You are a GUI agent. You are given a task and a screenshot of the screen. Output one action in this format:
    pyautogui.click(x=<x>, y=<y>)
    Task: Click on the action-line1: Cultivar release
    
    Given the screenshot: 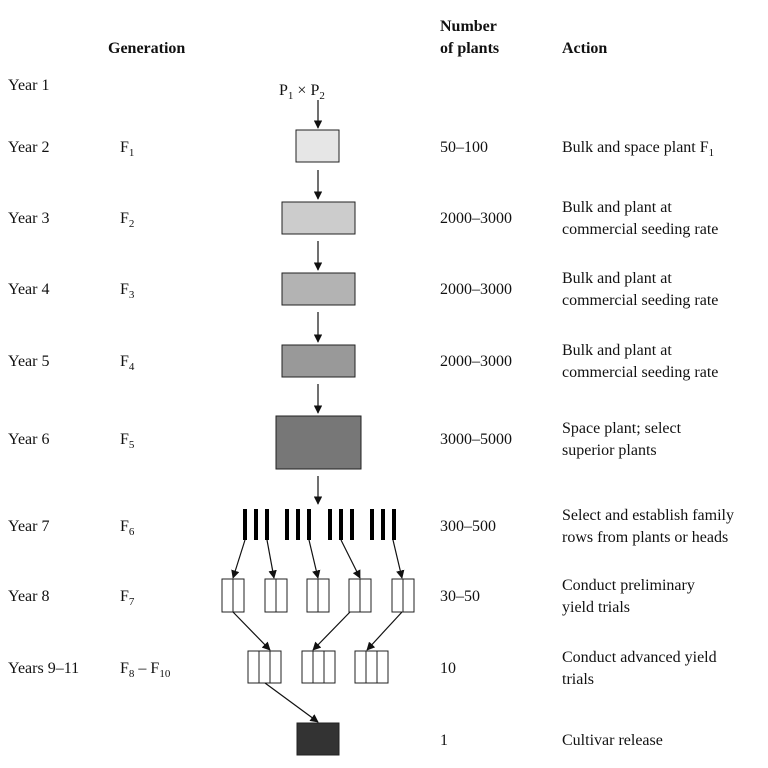 What is the action you would take?
    pyautogui.click(x=612, y=740)
    